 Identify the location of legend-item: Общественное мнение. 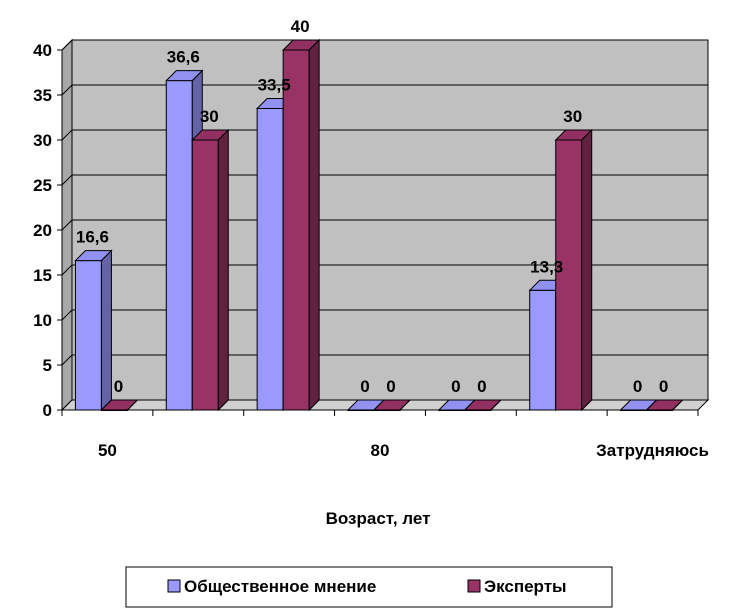
(271, 586).